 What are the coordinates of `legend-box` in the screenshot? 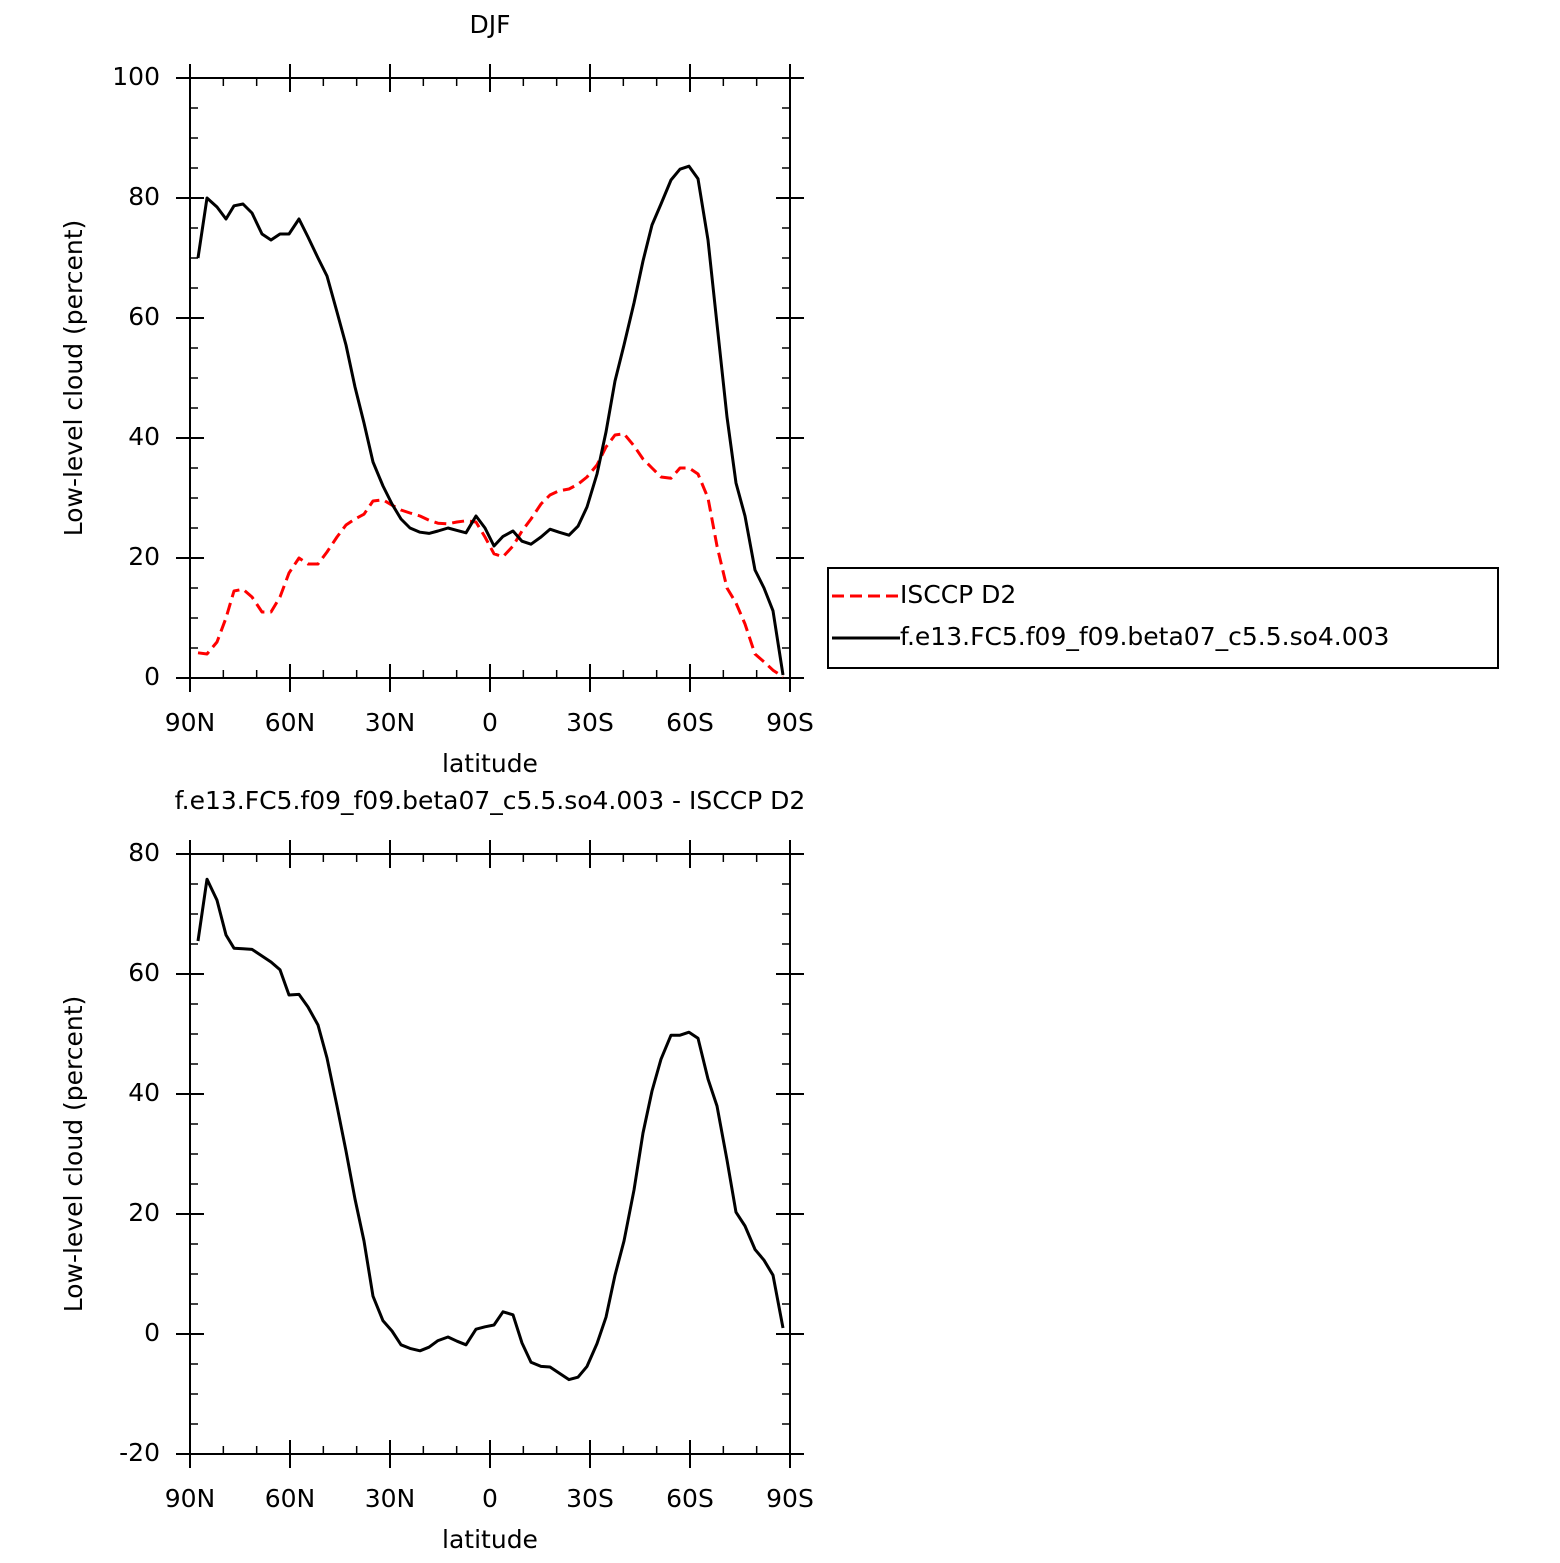 It's located at (1163, 618).